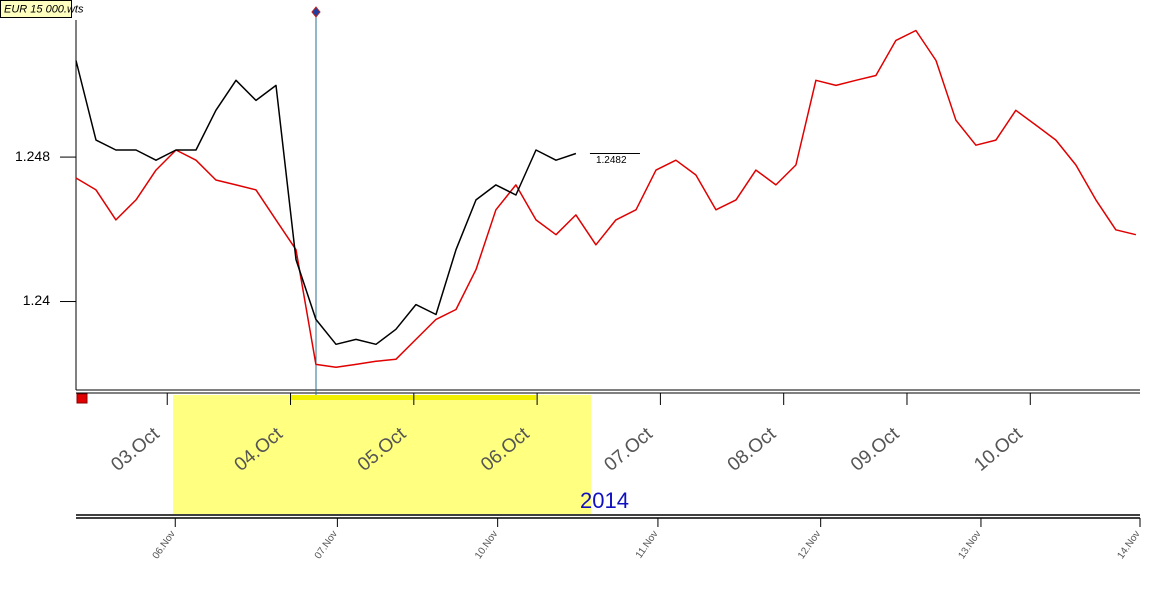  I want to click on scroll-marker, so click(82, 398).